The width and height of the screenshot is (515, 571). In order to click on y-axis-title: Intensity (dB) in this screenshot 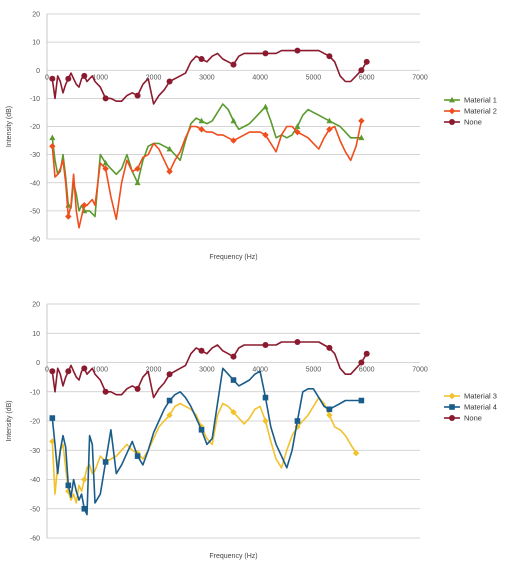, I will do `click(9, 126)`.